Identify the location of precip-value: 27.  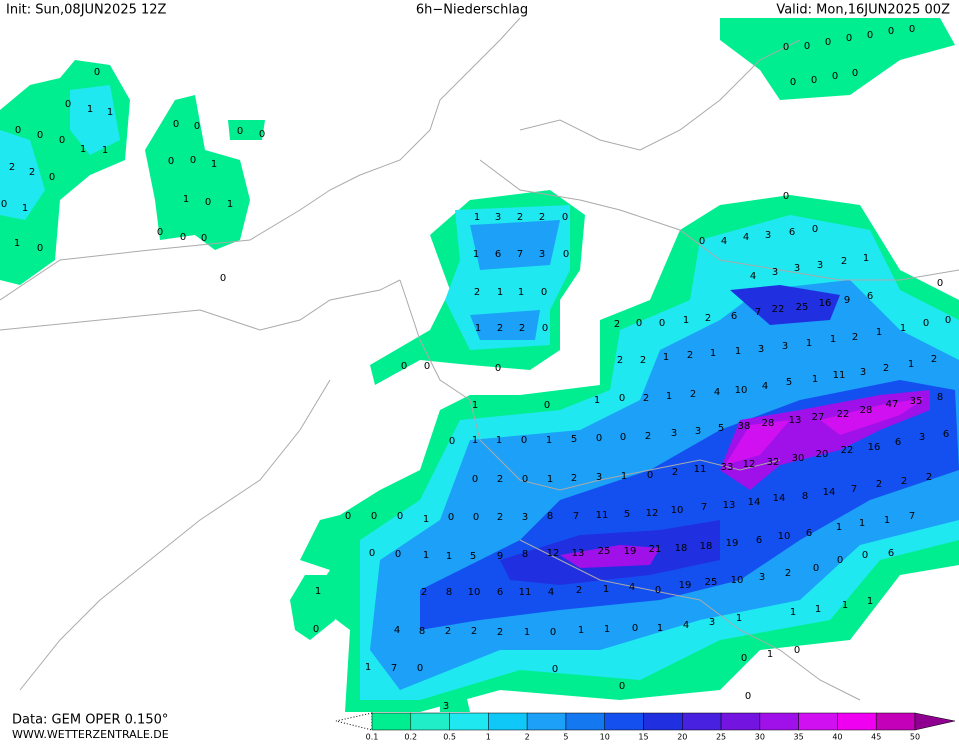
(818, 417).